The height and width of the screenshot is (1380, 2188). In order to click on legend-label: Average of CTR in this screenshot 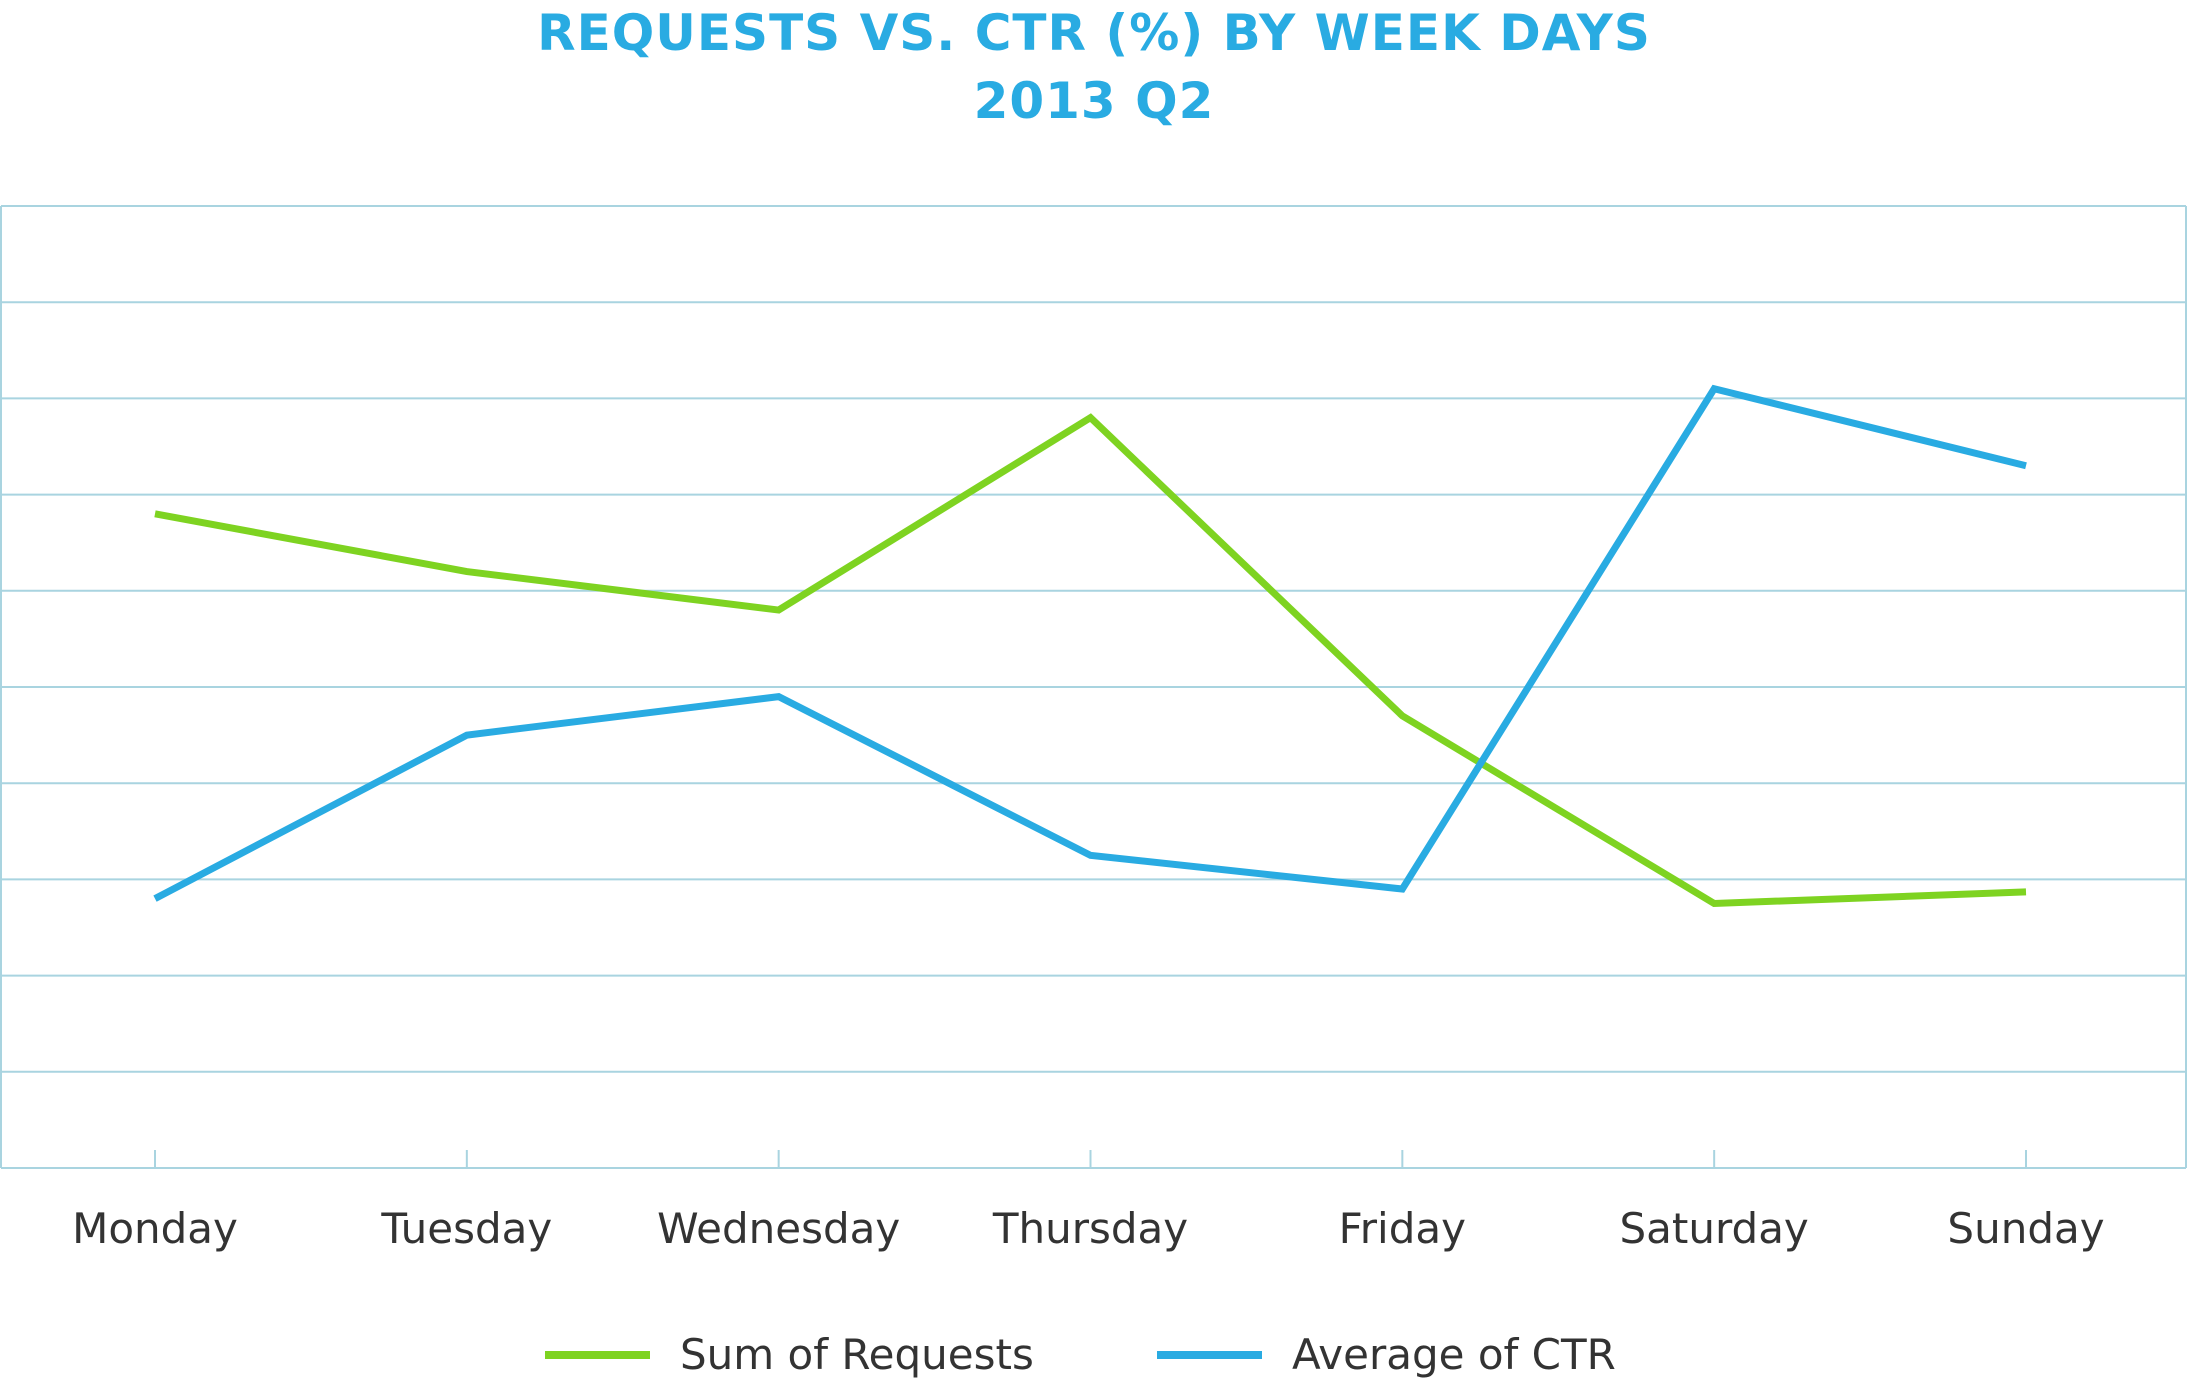, I will do `click(1454, 1354)`.